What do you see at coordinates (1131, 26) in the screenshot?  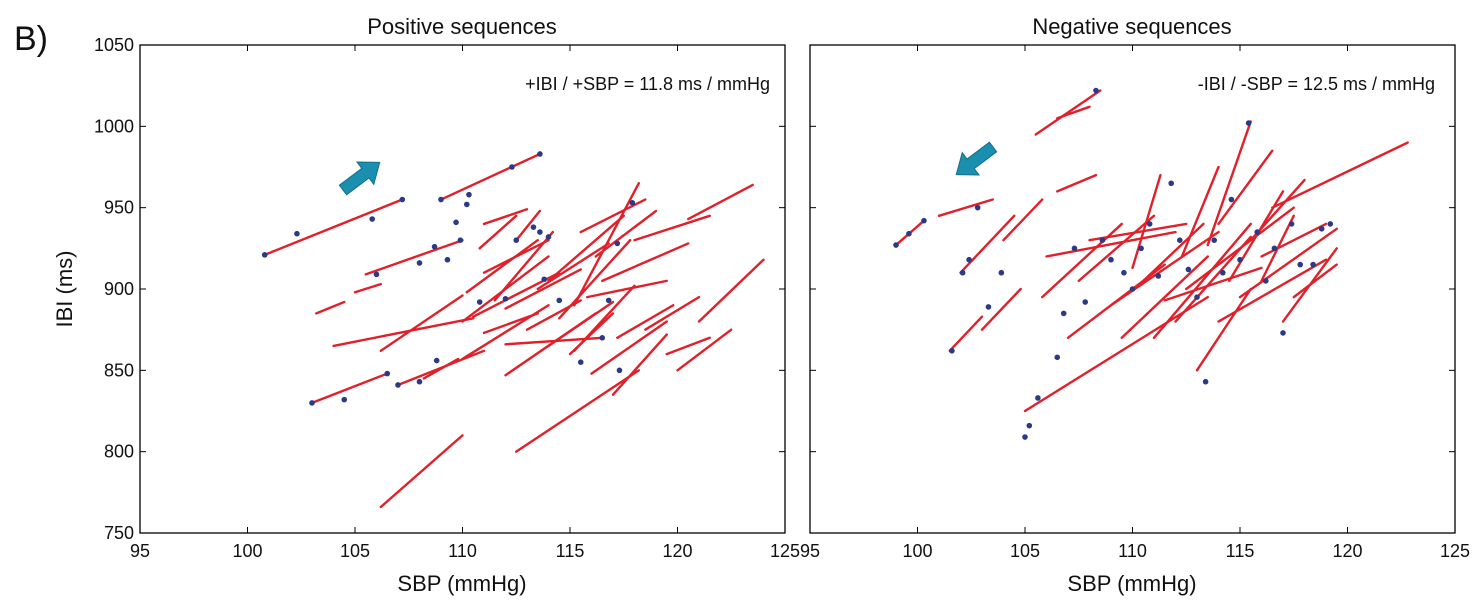 I see `chart-title: Negative sequences` at bounding box center [1131, 26].